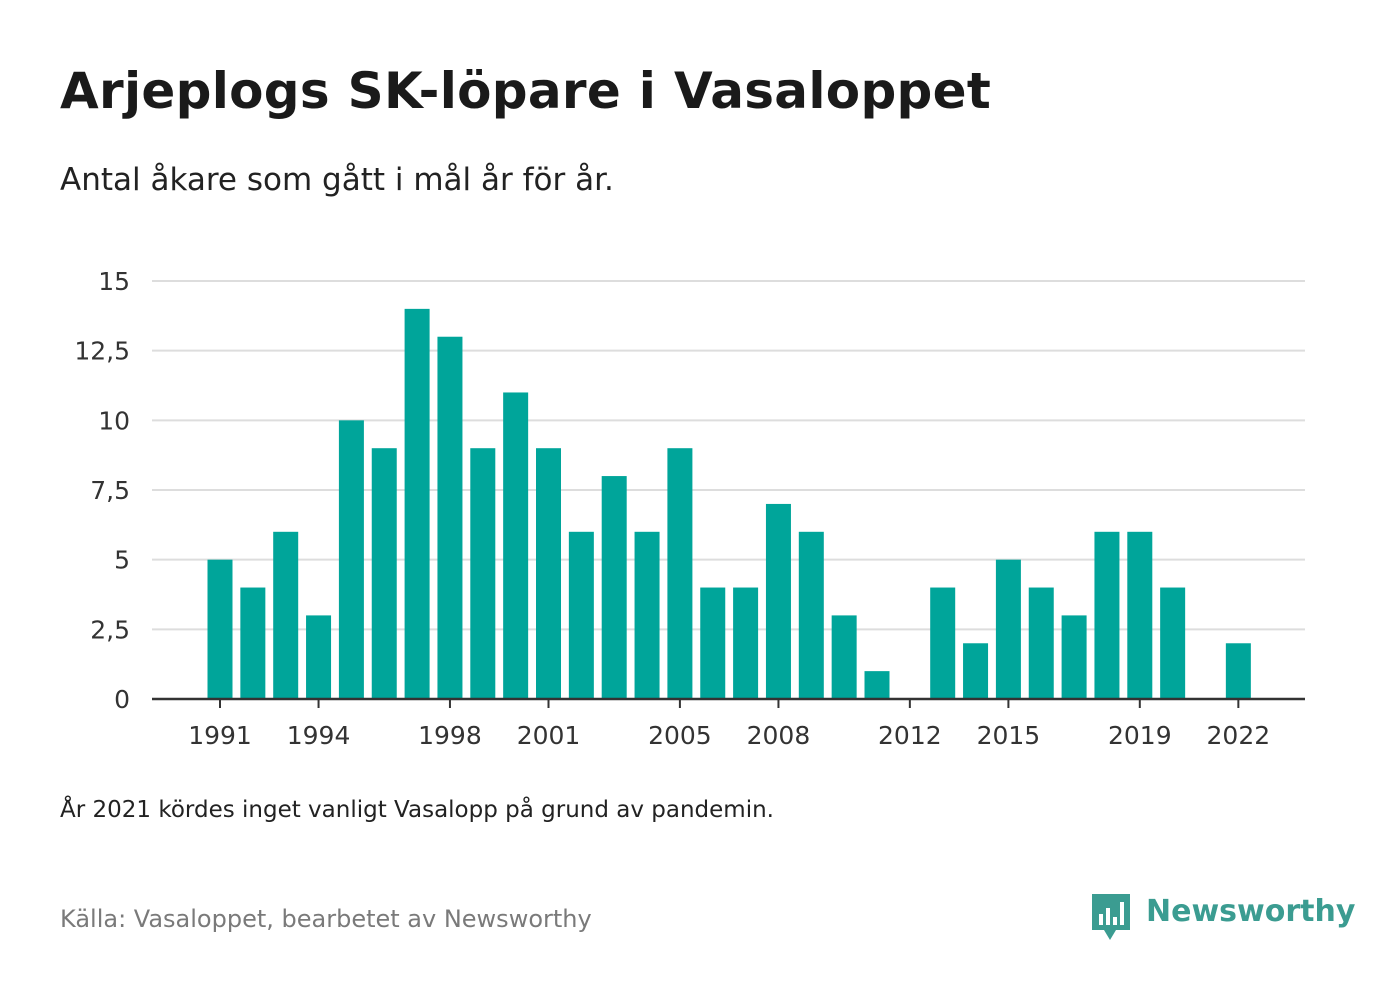  Describe the element at coordinates (450, 517) in the screenshot. I see `bar-1998` at that location.